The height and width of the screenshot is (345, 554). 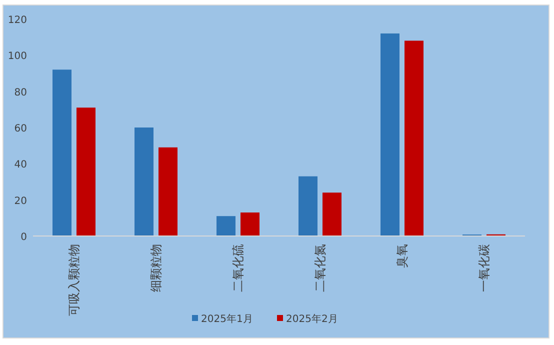 What do you see at coordinates (74, 280) in the screenshot?
I see `x-tick-label: 可吸入颗粒物` at bounding box center [74, 280].